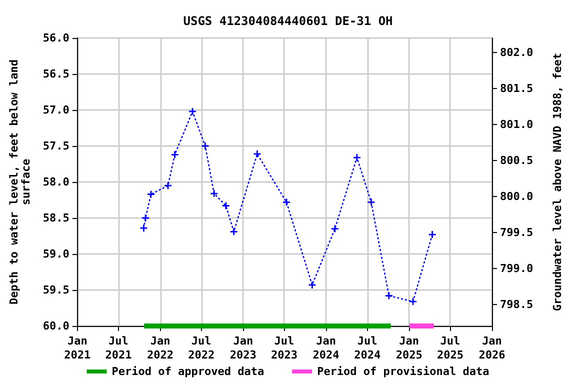 The image size is (576, 384). I want to click on y-tick-label: 56.5, so click(56, 74).